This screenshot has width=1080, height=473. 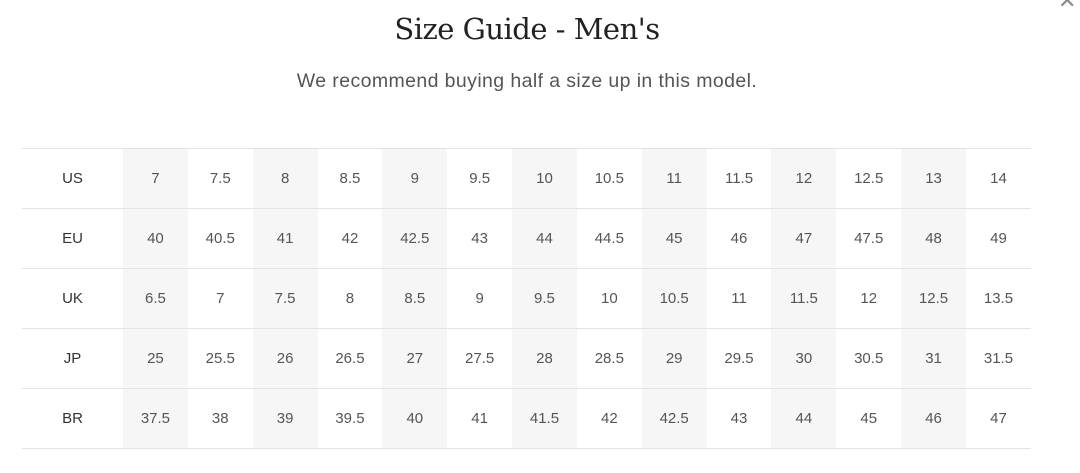 I want to click on size-cell: 28.5, so click(x=609, y=358).